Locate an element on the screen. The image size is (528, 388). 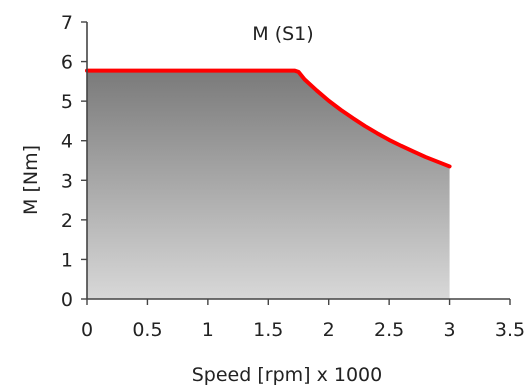
x-tick-label: 0 is located at coordinates (87, 330).